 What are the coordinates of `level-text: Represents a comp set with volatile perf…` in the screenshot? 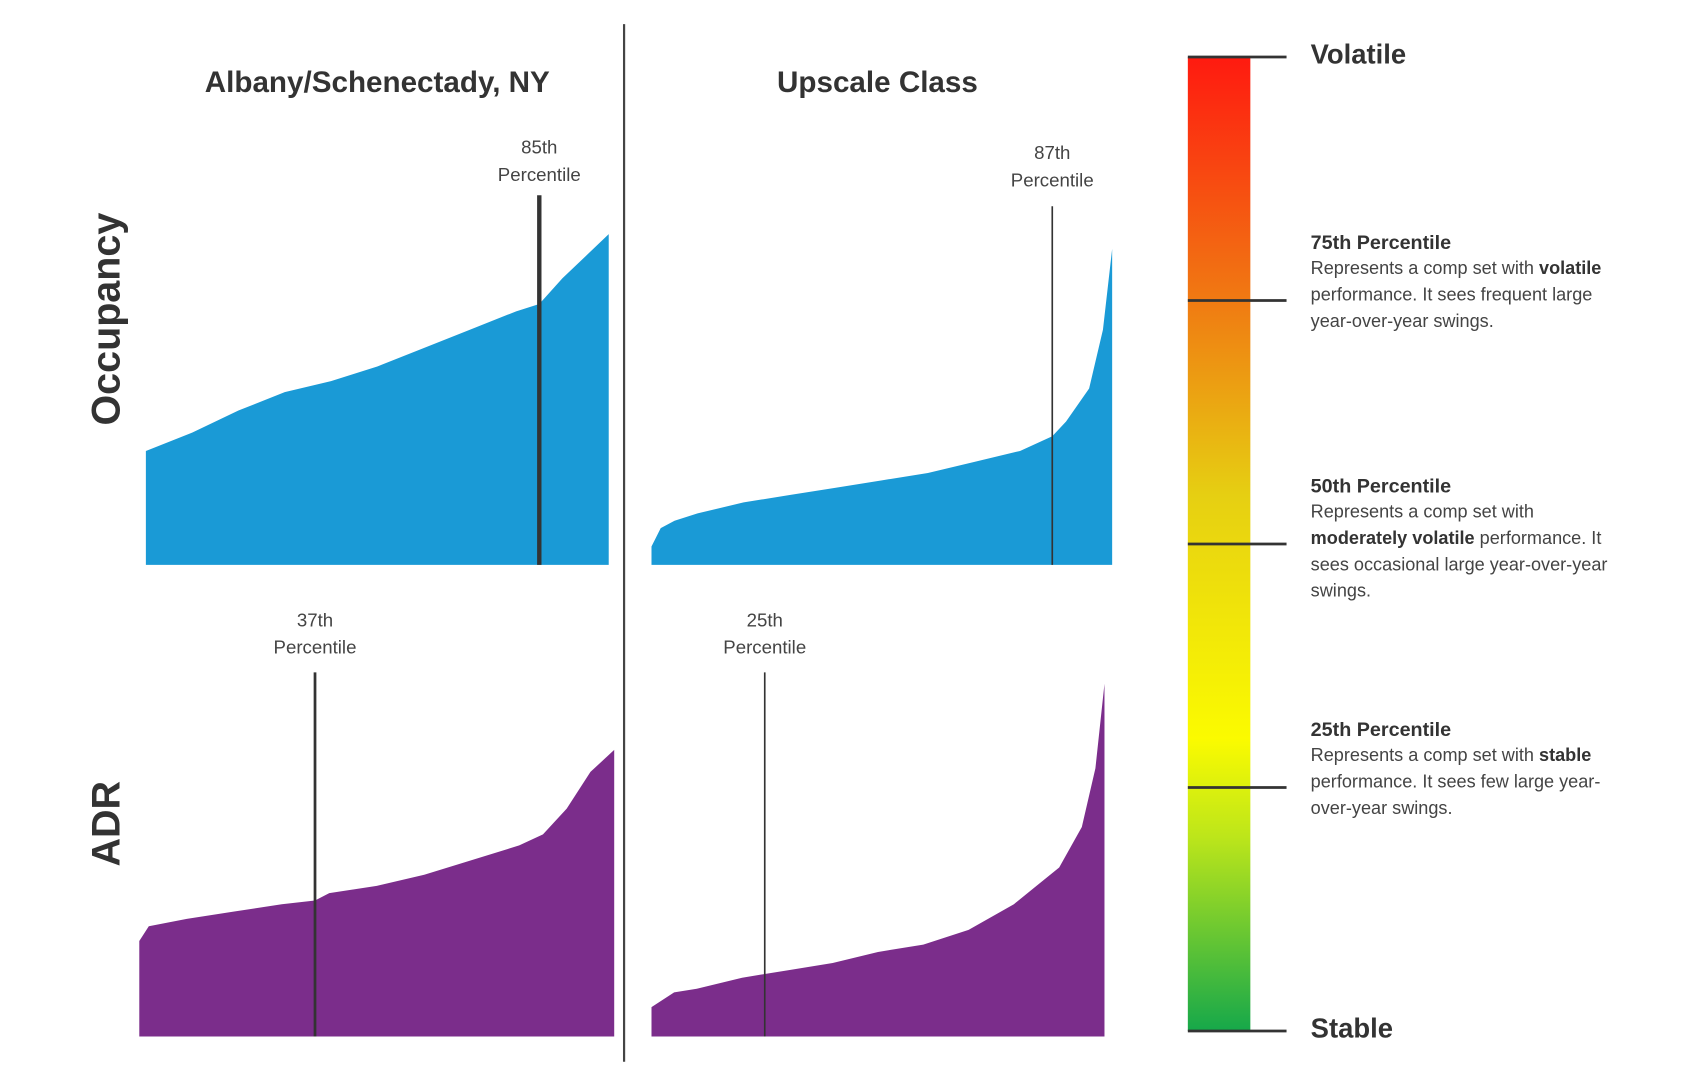 It's located at (1462, 295).